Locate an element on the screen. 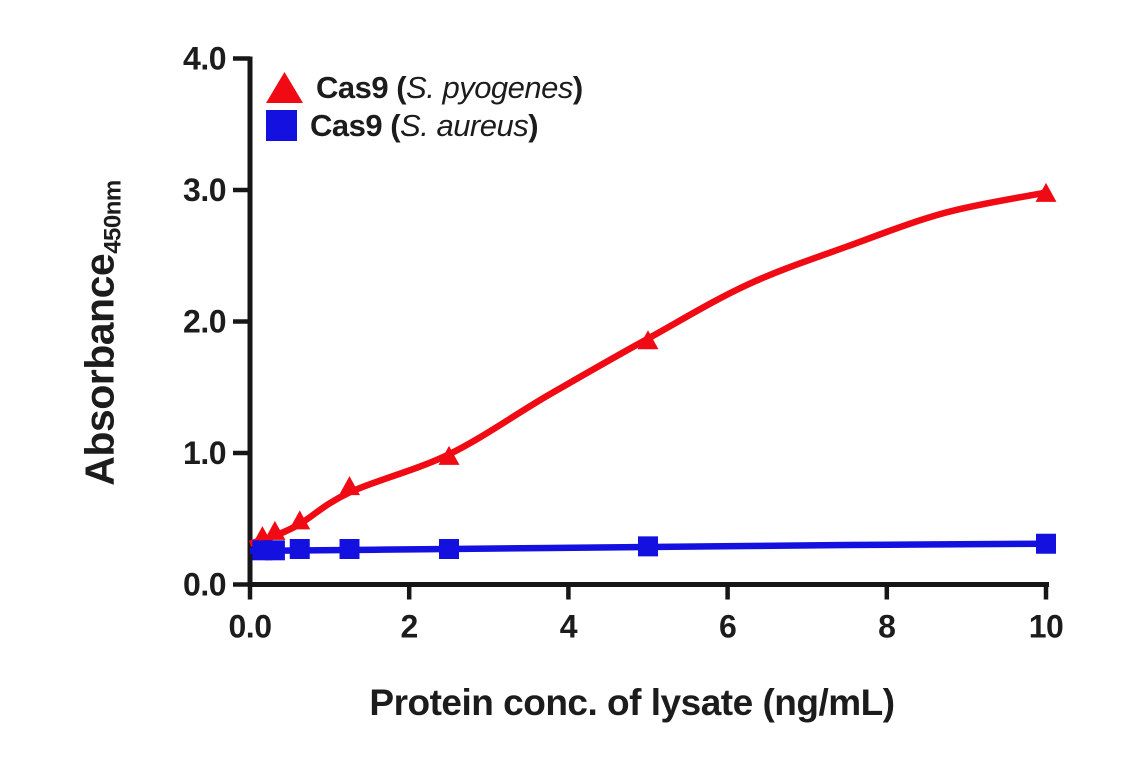 This screenshot has width=1141, height=768. legend-label-cas9-aureus: Cas9 (S. aureus) is located at coordinates (424, 125).